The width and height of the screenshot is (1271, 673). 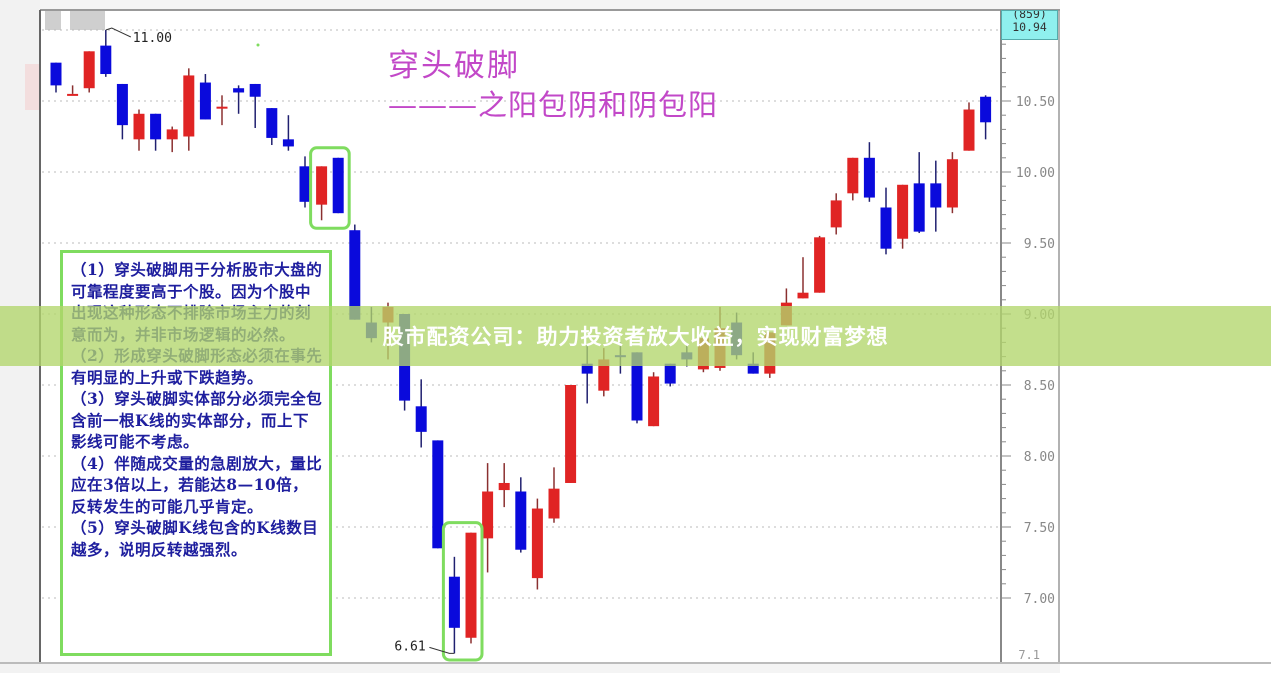 I want to click on high-annotation: 11.00, so click(x=152, y=38).